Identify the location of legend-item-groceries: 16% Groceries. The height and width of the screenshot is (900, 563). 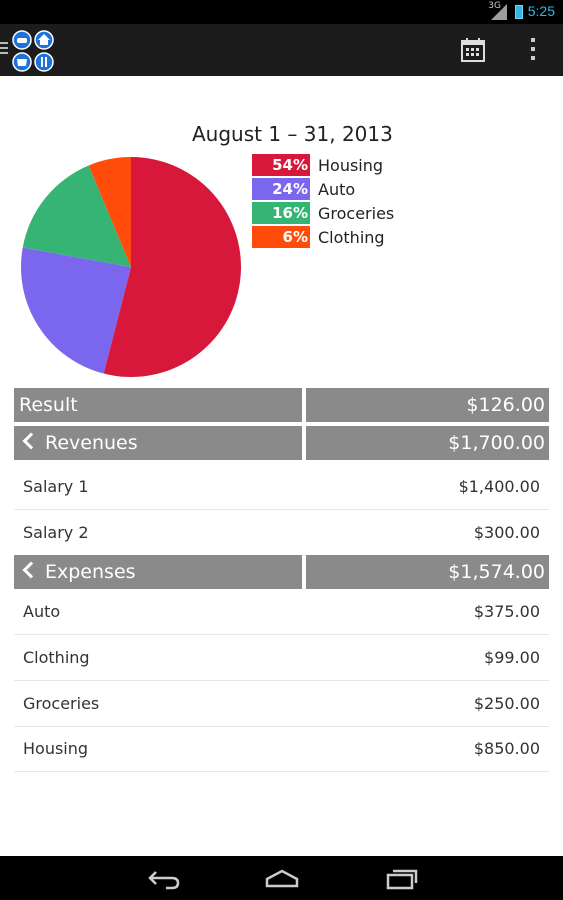
(323, 213).